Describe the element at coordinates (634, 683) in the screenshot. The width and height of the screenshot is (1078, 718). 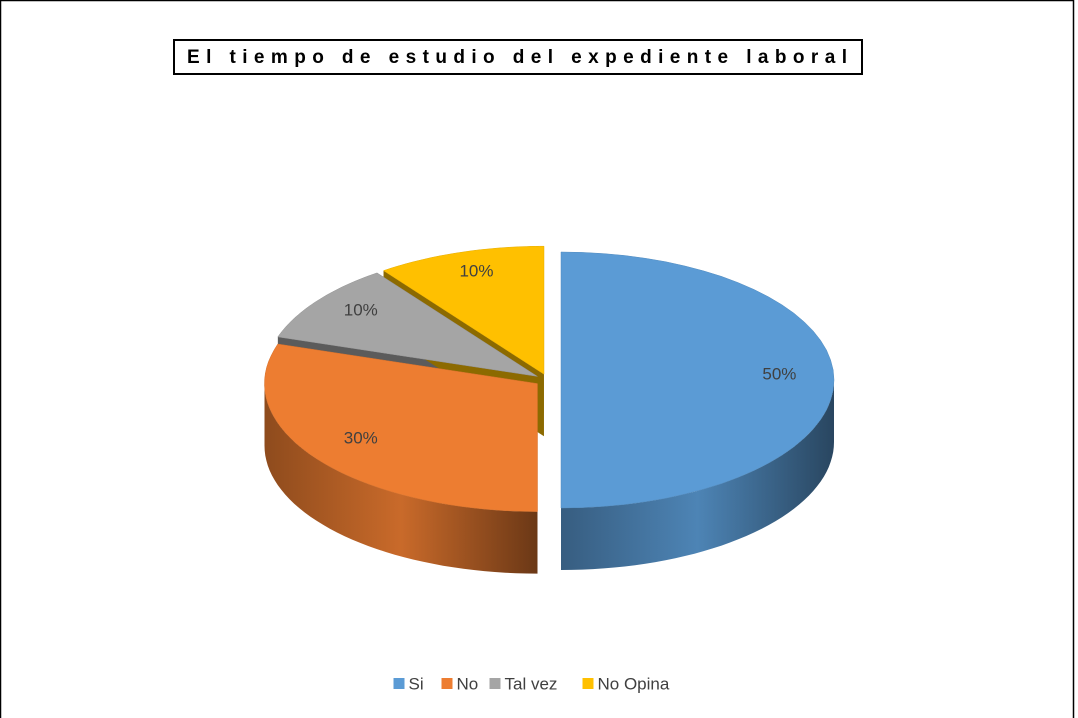
I see `legend-label: No Opina` at that location.